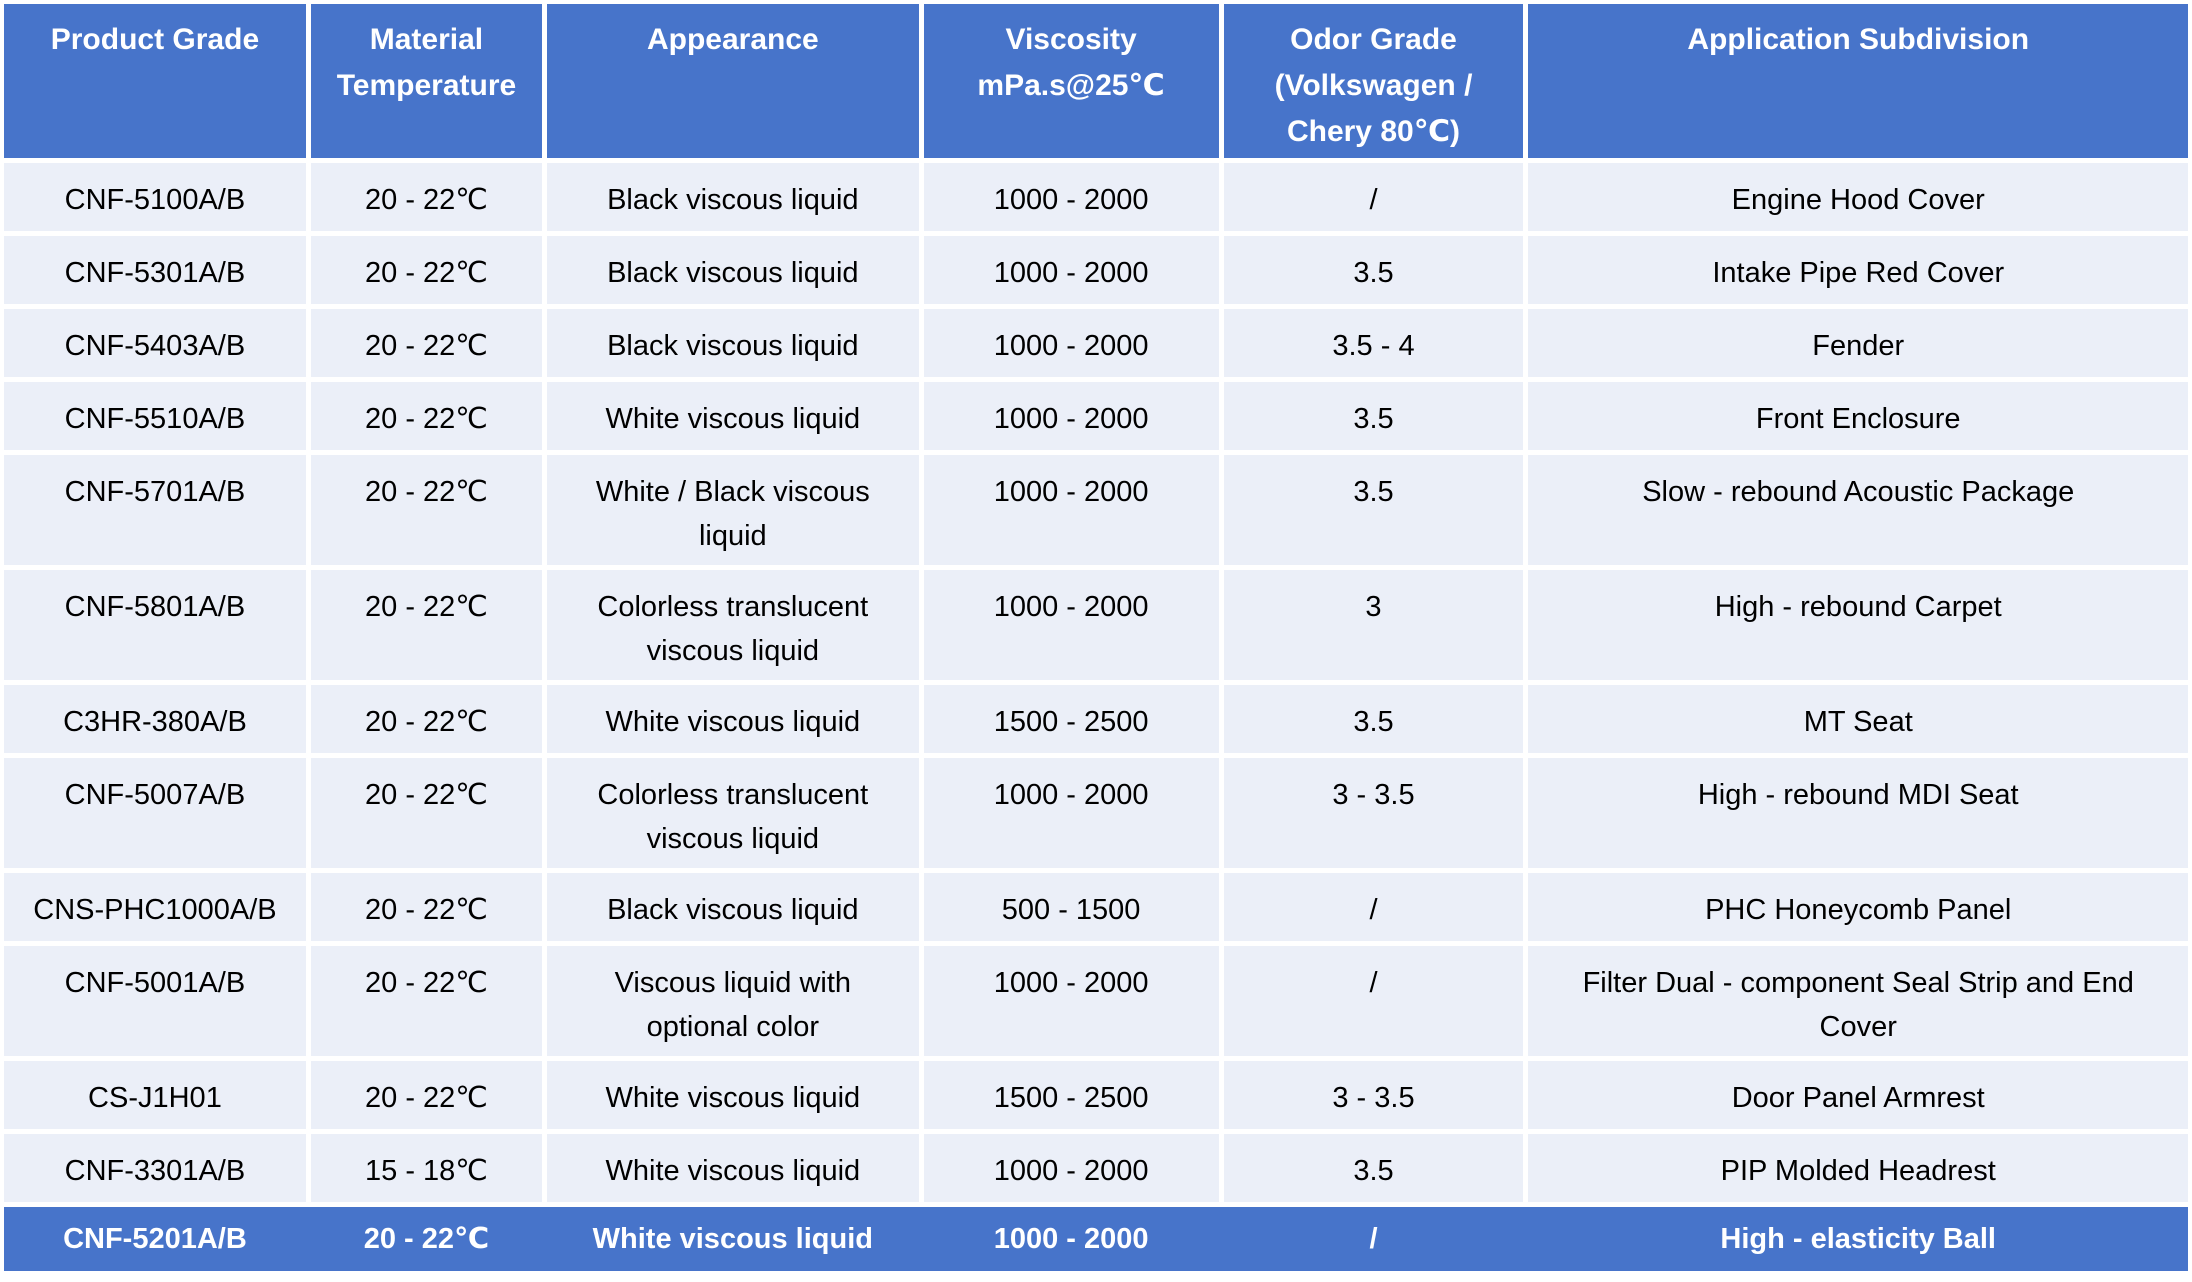 The width and height of the screenshot is (2192, 1282). I want to click on cell-product-grade: CNF-3301A/B, so click(155, 1168).